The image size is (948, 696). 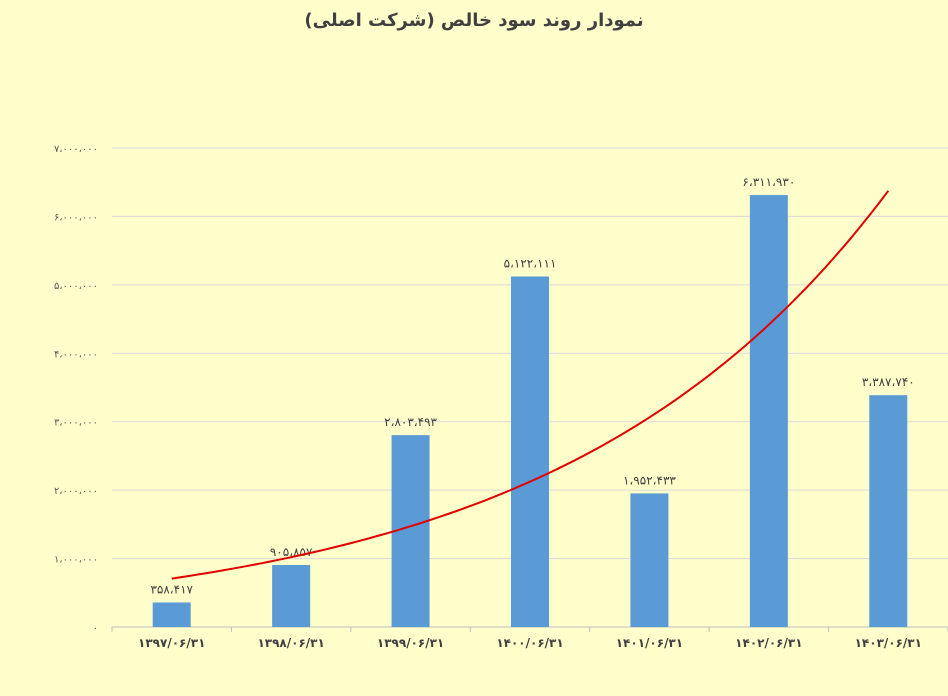 What do you see at coordinates (529, 643) in the screenshot?
I see `x-tick-label: ۱۴۰۰/۰۶/۳۱` at bounding box center [529, 643].